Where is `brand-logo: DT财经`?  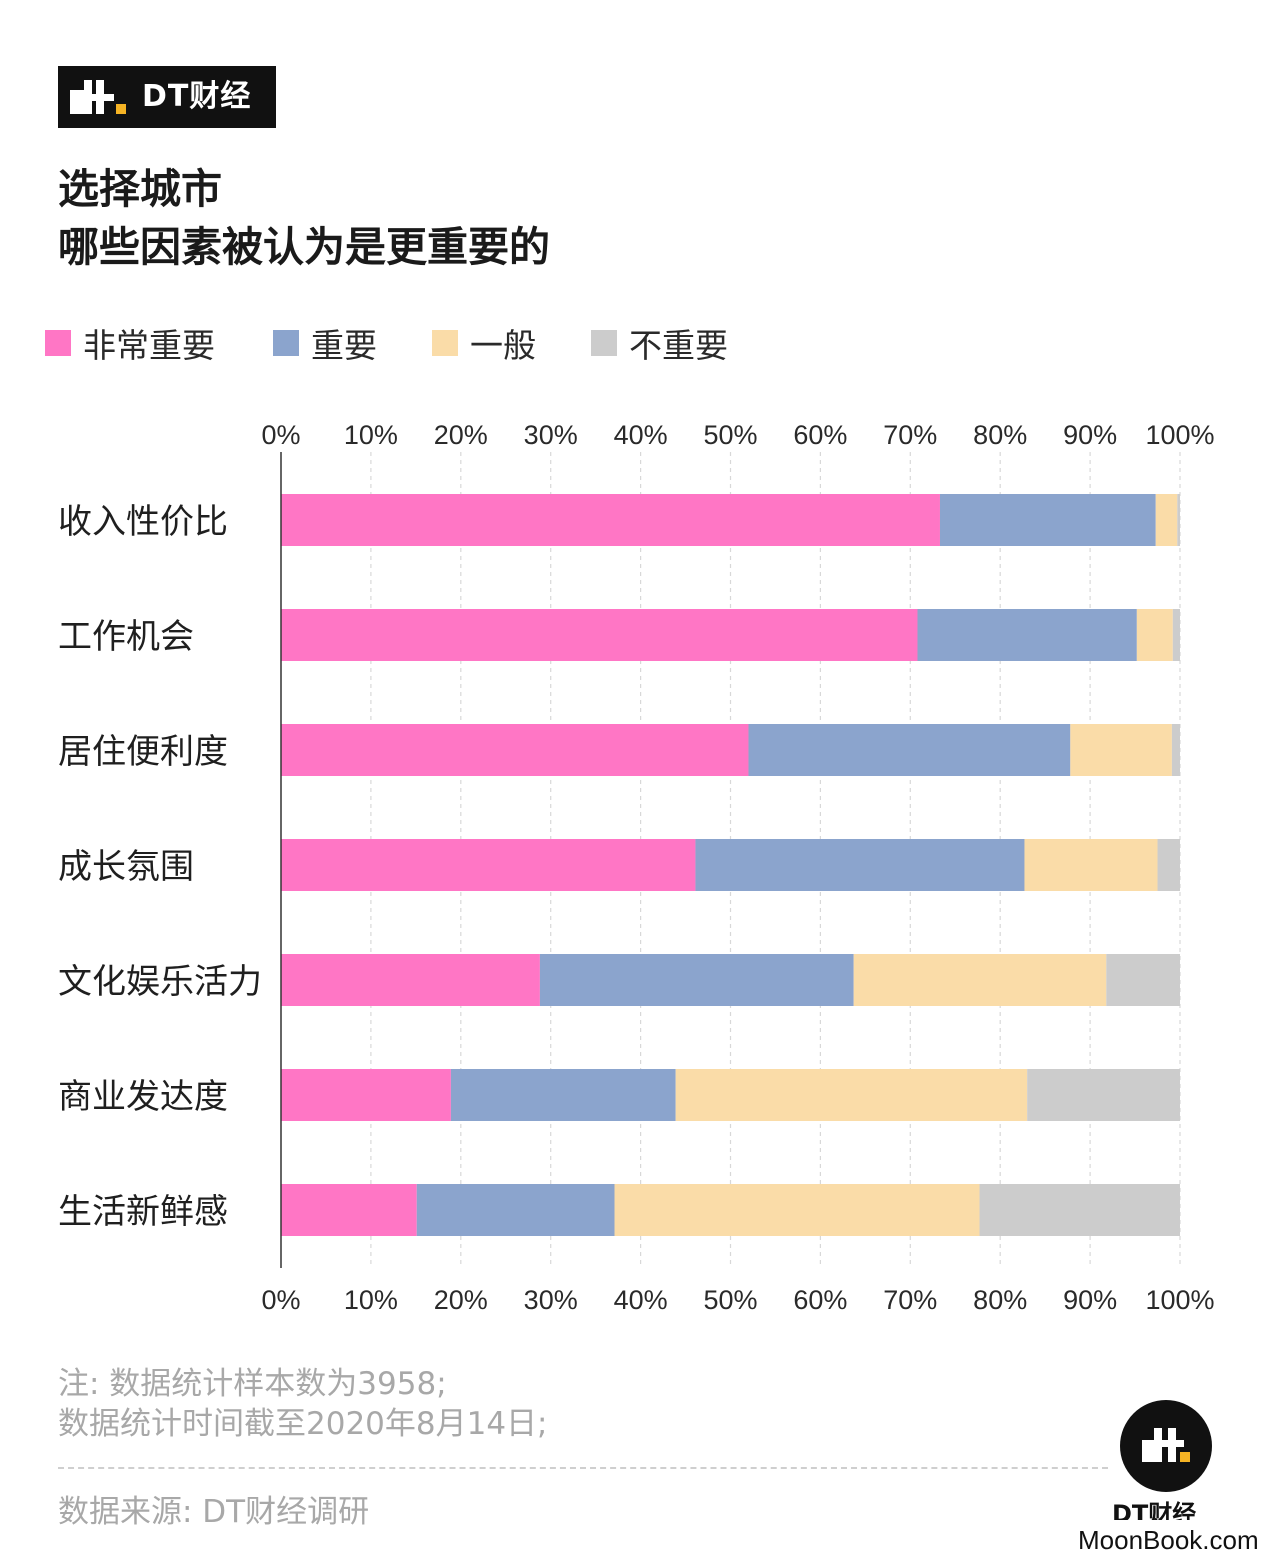
brand-logo: DT财经 is located at coordinates (167, 97).